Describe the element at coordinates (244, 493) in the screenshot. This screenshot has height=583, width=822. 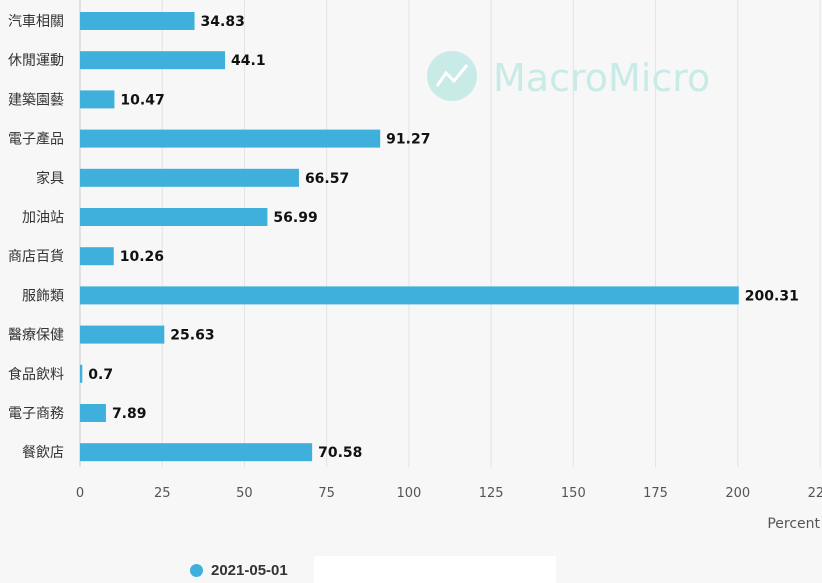
I see `x-tick-label: 50` at that location.